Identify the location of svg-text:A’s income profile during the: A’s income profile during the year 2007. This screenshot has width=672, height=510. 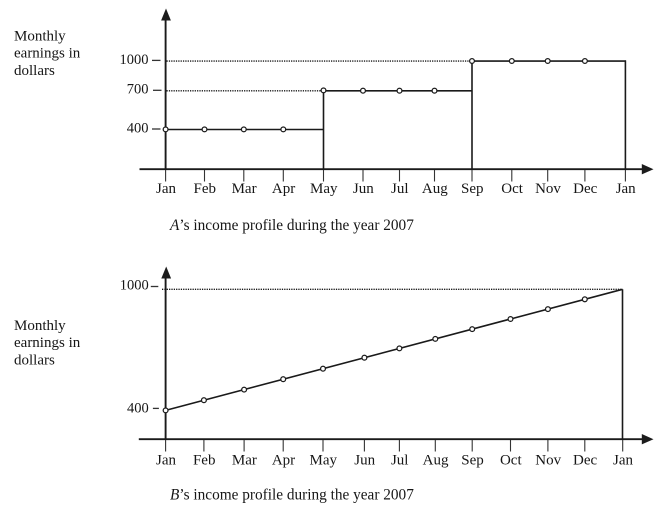
(291, 225).